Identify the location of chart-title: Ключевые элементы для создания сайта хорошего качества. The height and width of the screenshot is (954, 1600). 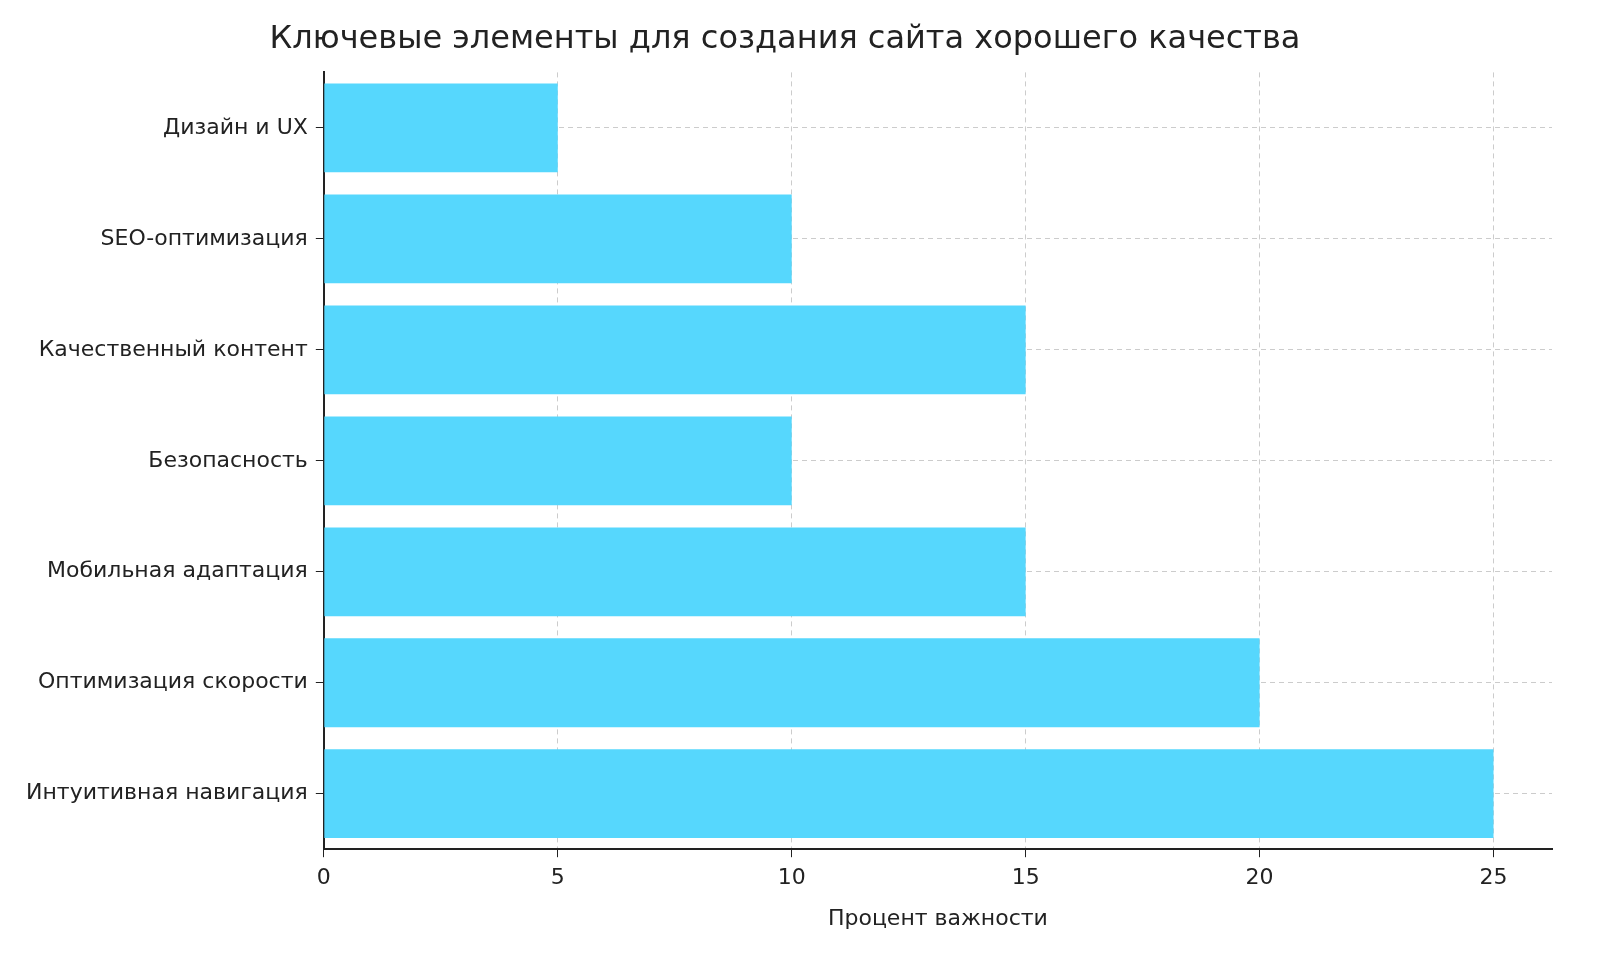
(785, 36).